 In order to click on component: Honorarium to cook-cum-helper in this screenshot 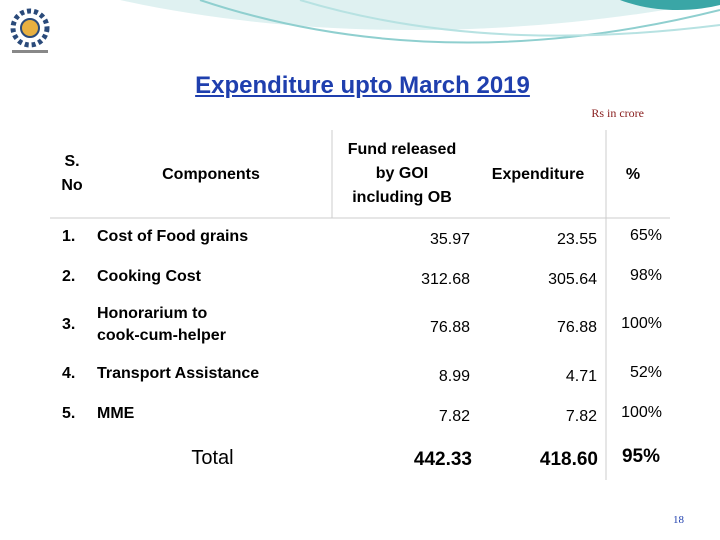, I will do `click(161, 324)`.